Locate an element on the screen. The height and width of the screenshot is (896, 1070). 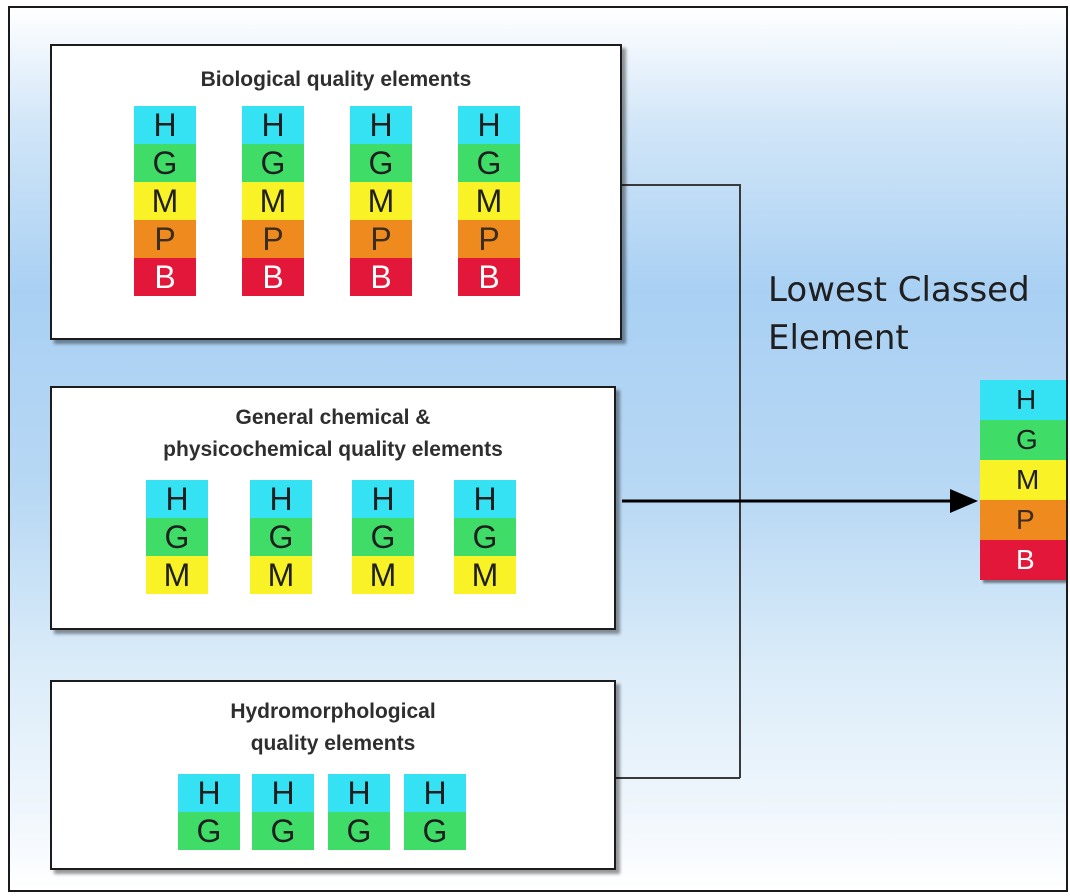
main-arrow-head is located at coordinates (964, 501).